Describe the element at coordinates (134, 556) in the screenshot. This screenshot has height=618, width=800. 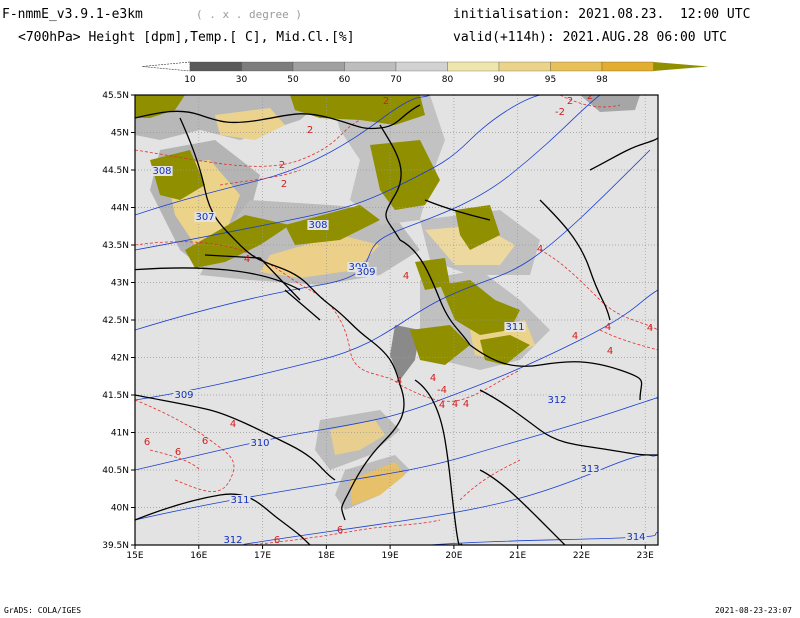
I see `lon-label: 15E` at that location.